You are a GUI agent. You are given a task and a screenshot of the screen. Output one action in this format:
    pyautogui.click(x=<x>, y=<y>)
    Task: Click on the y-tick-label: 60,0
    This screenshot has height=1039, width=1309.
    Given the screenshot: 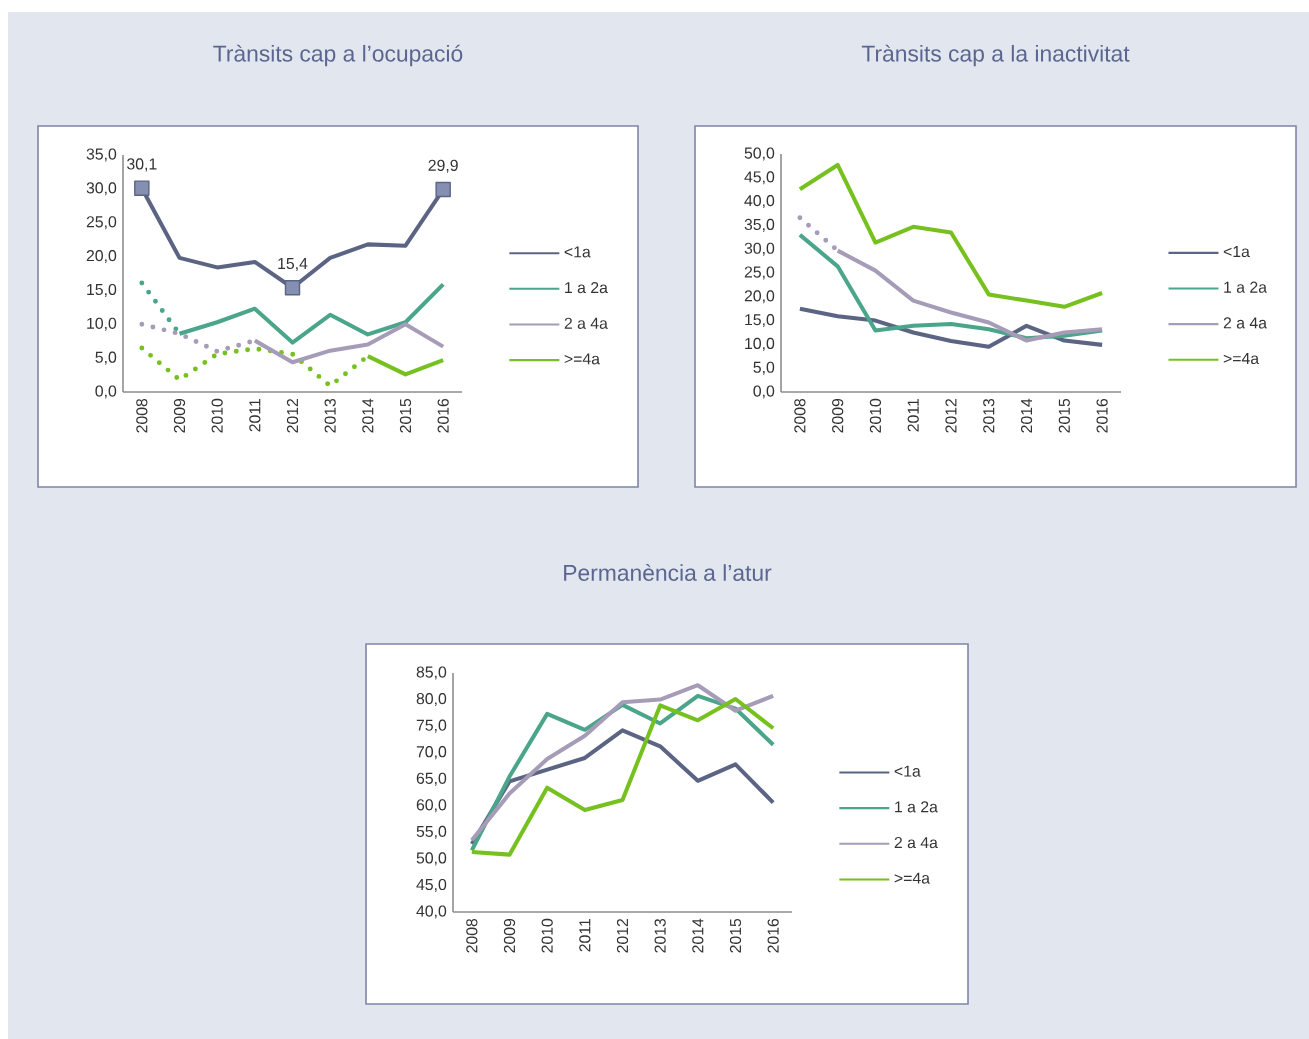 What is the action you would take?
    pyautogui.click(x=431, y=806)
    